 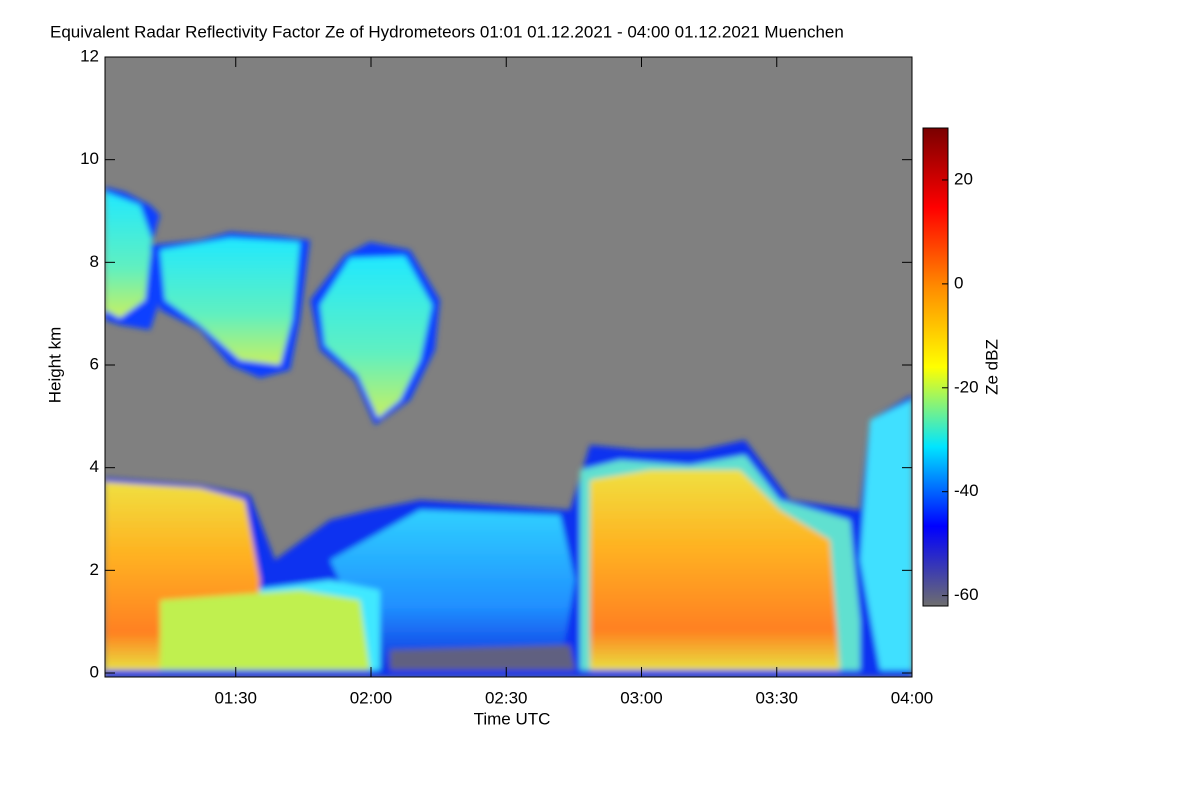 What do you see at coordinates (235, 697) in the screenshot?
I see `x-tick-label: 01:30` at bounding box center [235, 697].